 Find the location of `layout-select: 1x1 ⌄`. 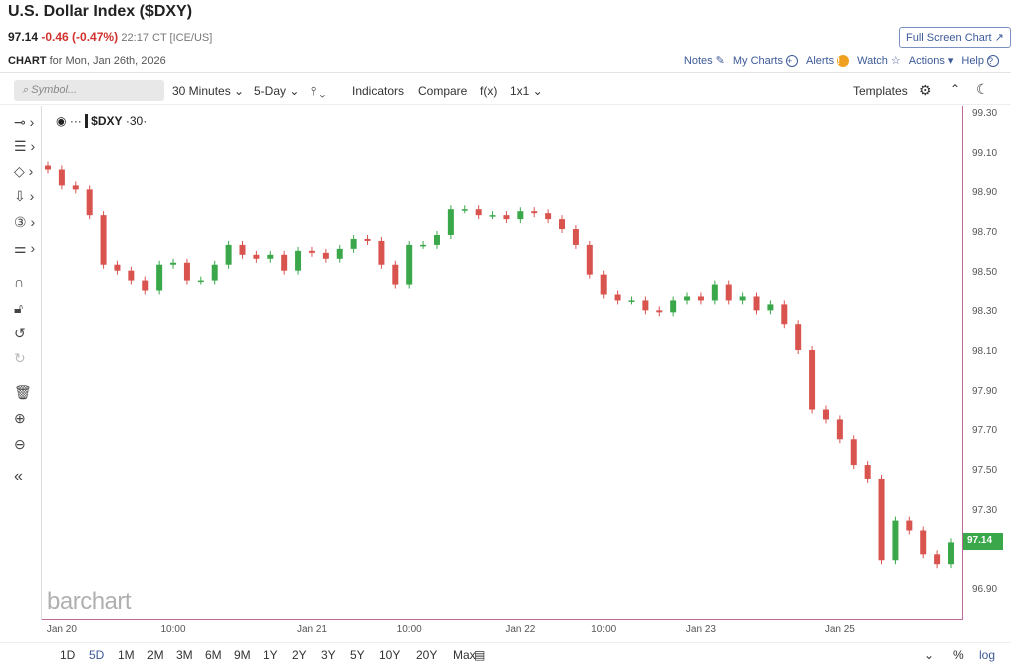

layout-select: 1x1 ⌄ is located at coordinates (526, 91).